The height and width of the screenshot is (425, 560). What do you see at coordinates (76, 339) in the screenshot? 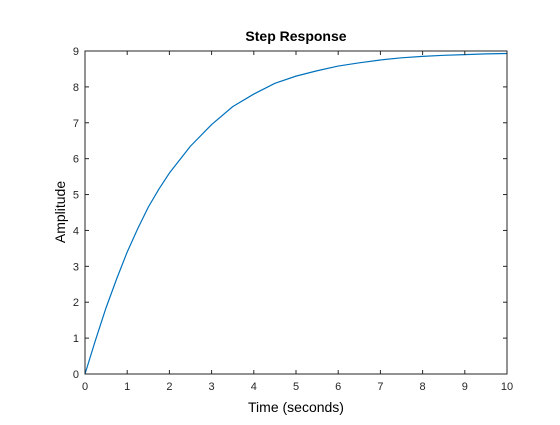
I see `y-tick-label: 1` at bounding box center [76, 339].